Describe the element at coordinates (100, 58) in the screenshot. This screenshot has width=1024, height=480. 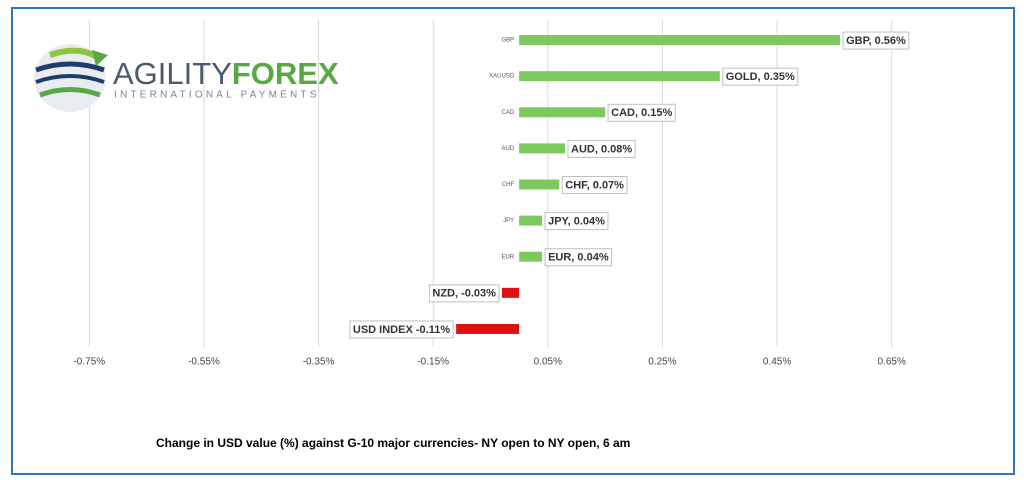
I see `logo-arrow` at that location.